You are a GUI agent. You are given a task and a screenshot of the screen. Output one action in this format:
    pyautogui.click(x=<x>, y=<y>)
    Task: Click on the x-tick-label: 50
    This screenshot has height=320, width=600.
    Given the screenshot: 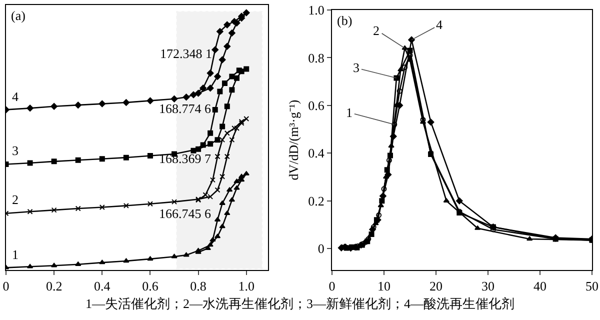 What is the action you would take?
    pyautogui.click(x=592, y=286)
    